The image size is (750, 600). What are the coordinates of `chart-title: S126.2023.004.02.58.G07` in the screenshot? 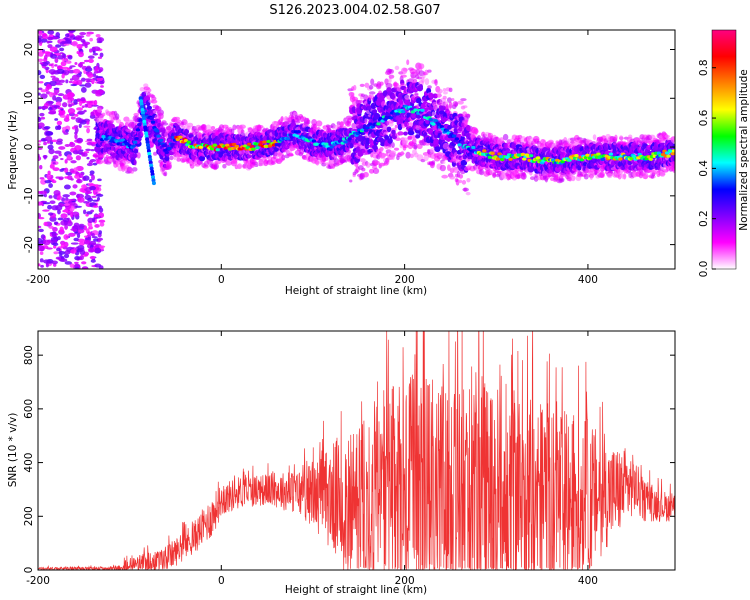 It's located at (354, 10).